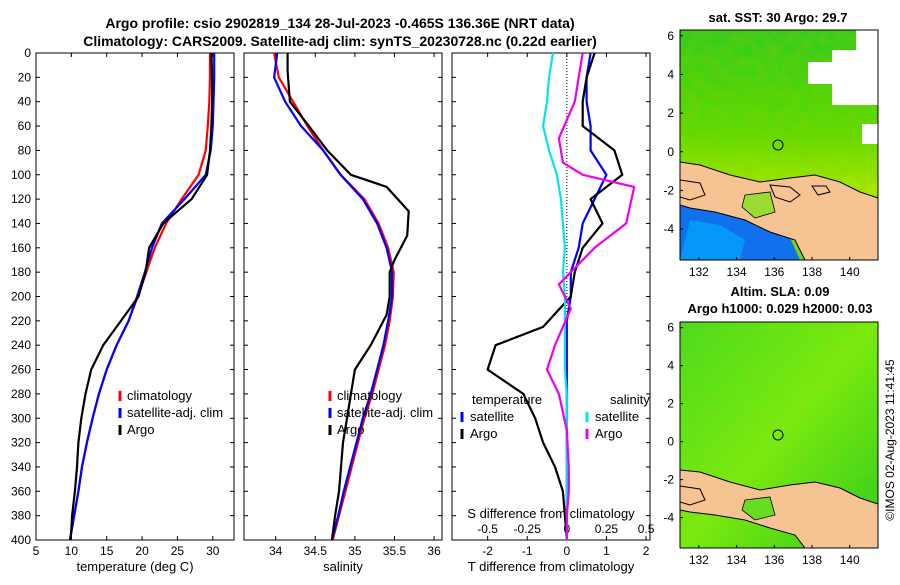 The height and width of the screenshot is (585, 900). What do you see at coordinates (21, 223) in the screenshot?
I see `y-tick-label: 140` at bounding box center [21, 223].